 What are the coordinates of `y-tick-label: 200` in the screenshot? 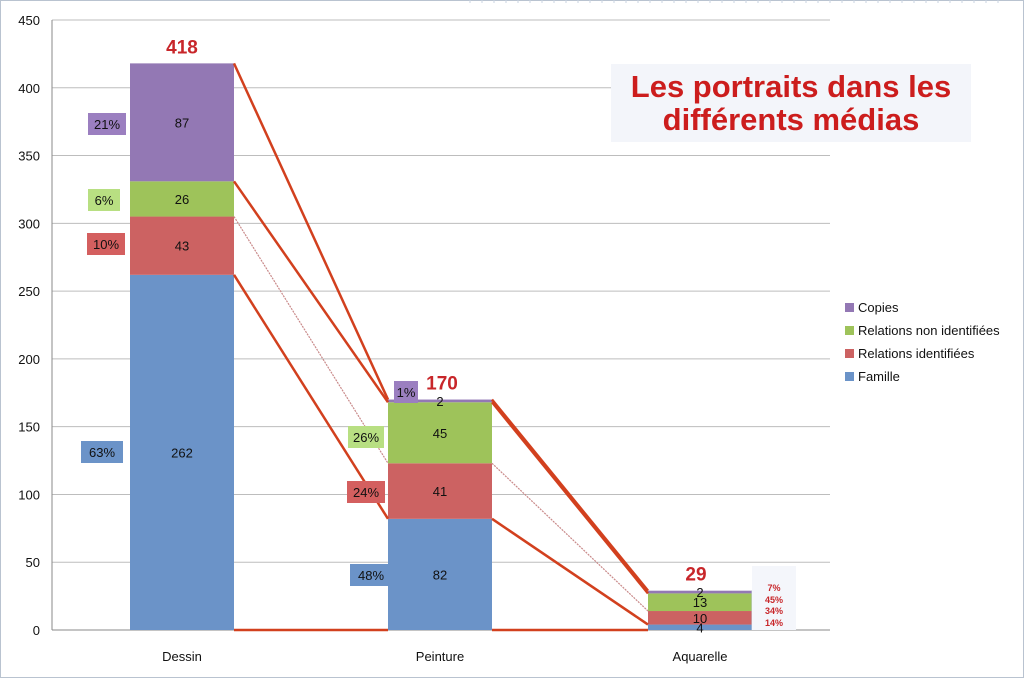 It's located at (29, 359).